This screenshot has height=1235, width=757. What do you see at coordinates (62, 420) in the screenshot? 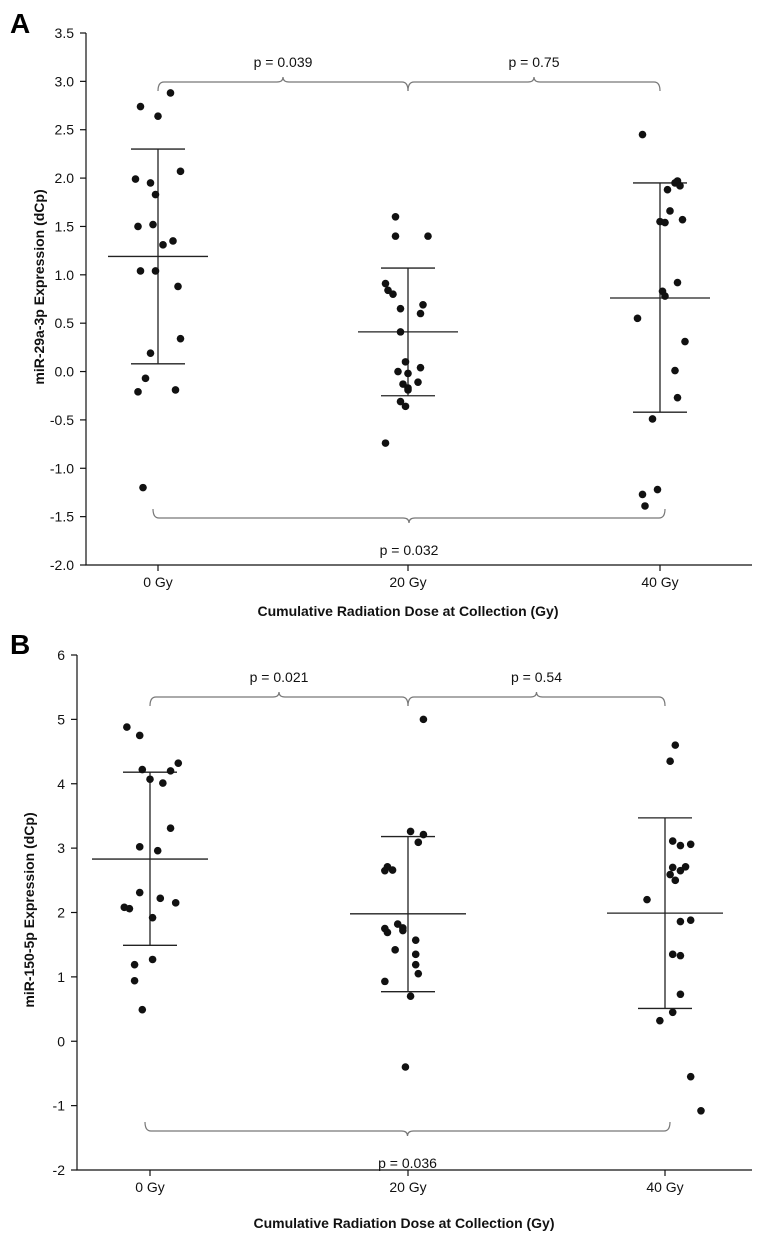
I see `panel-a-y-tick-label: -0.5` at bounding box center [62, 420].